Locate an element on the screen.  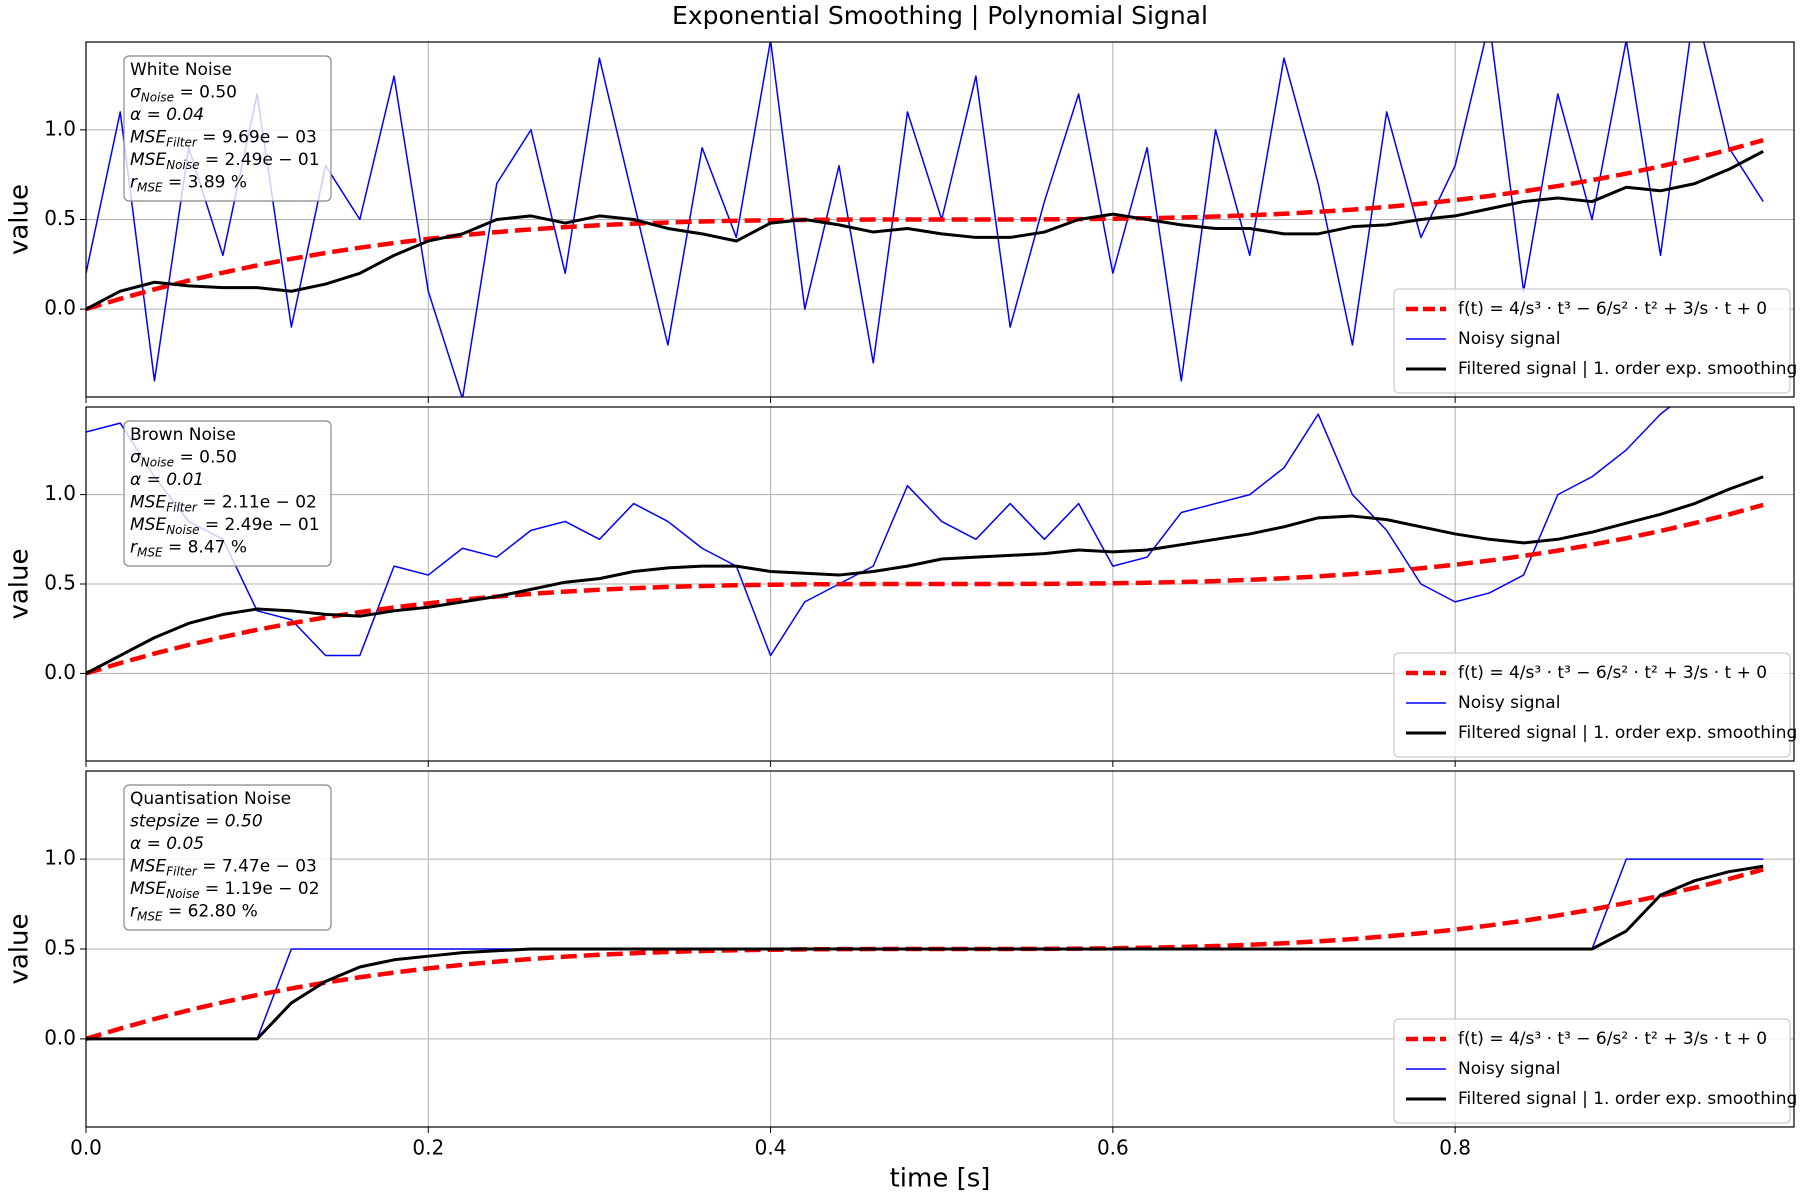
annotation-value: = 8.47 % is located at coordinates (205, 548).